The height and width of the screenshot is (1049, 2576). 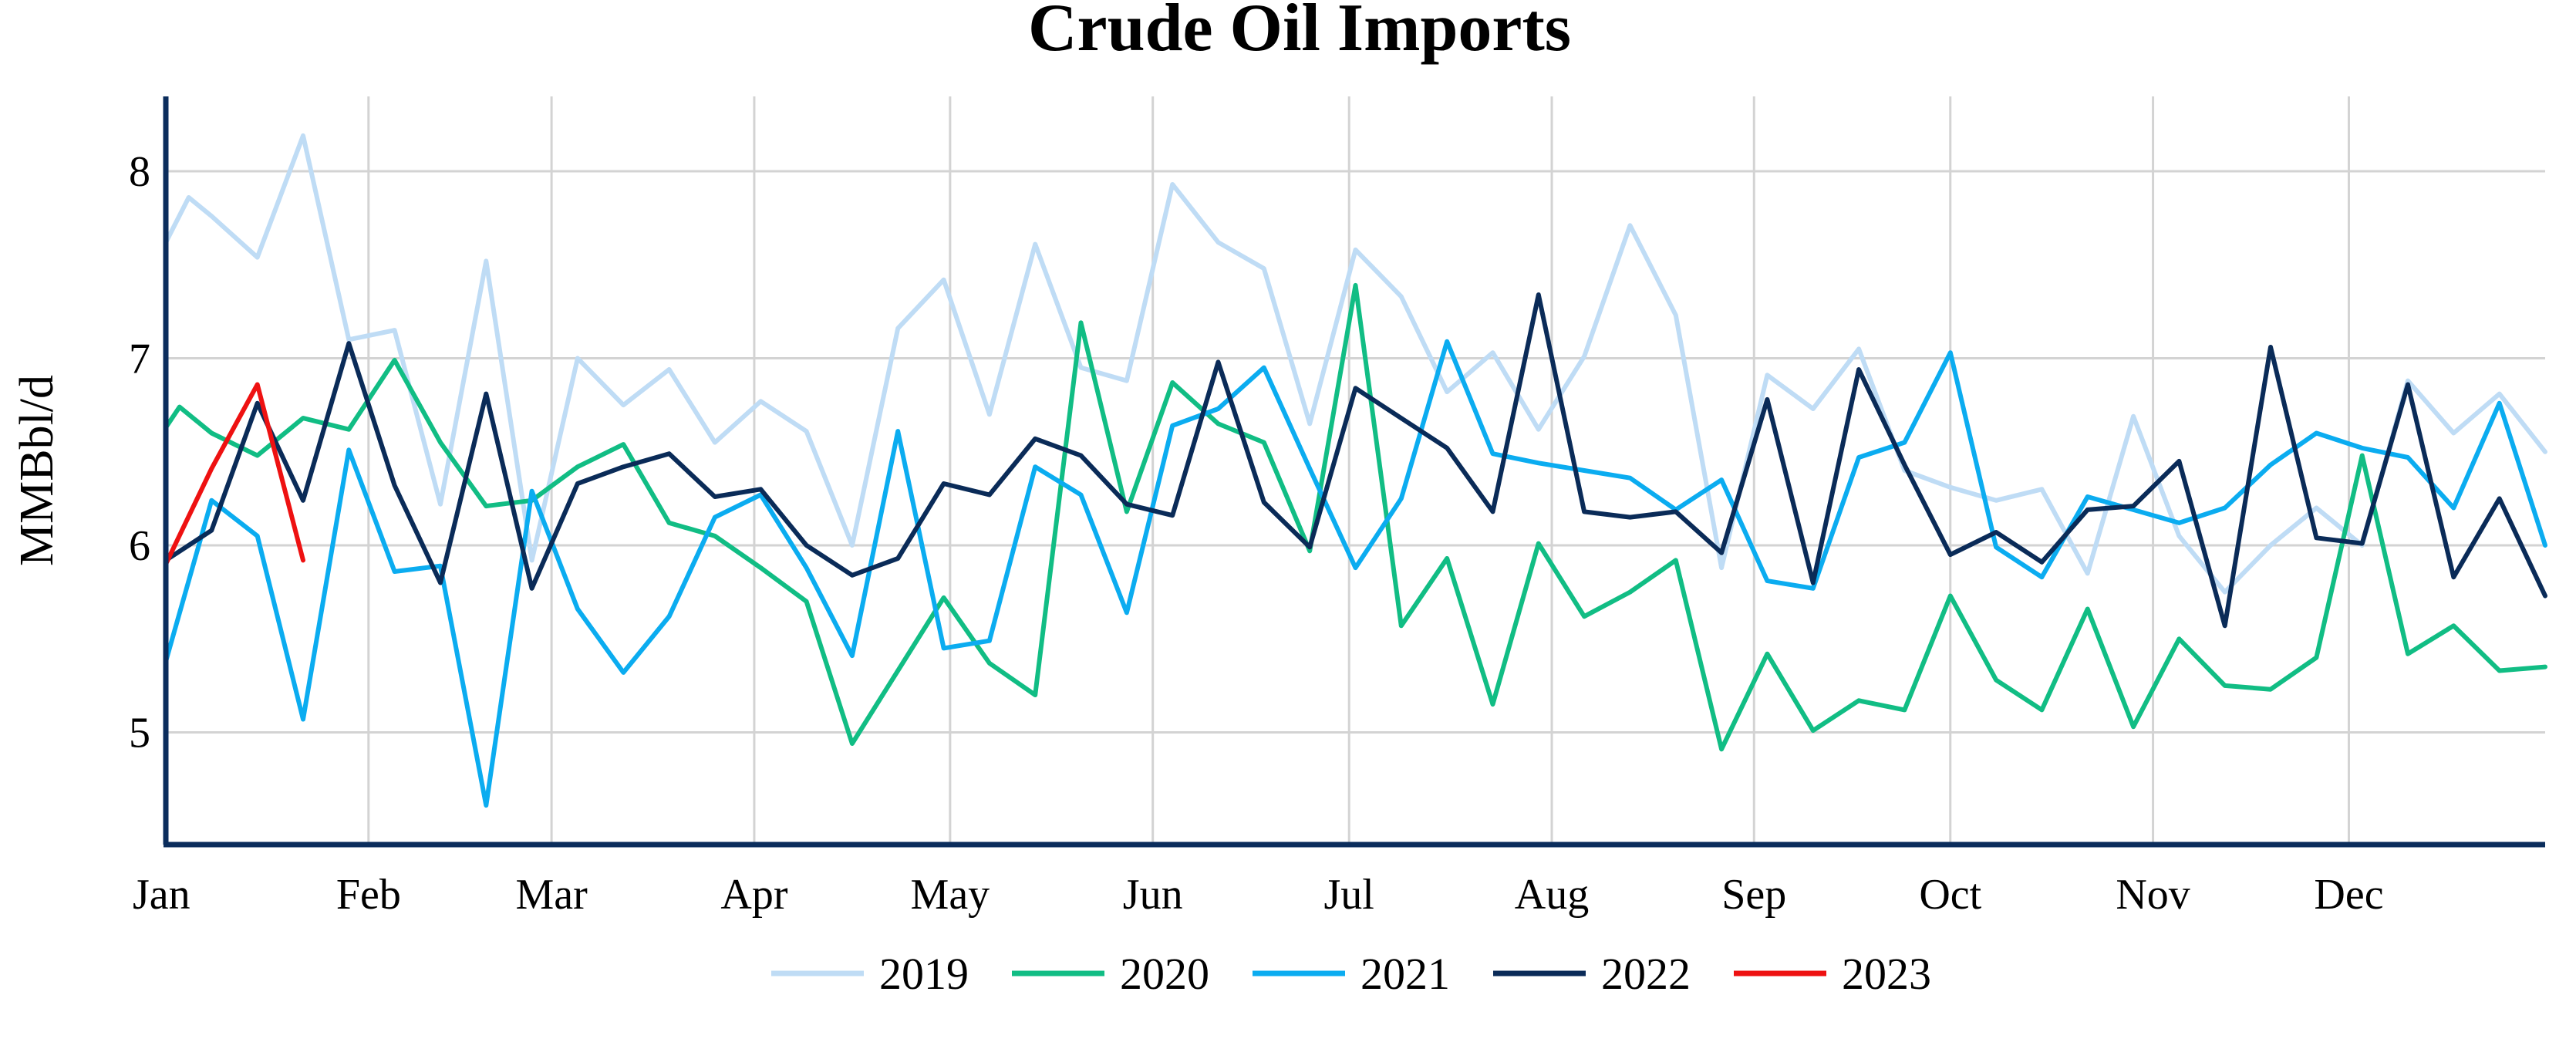 I want to click on legend-label-2019: 2019, so click(x=924, y=974).